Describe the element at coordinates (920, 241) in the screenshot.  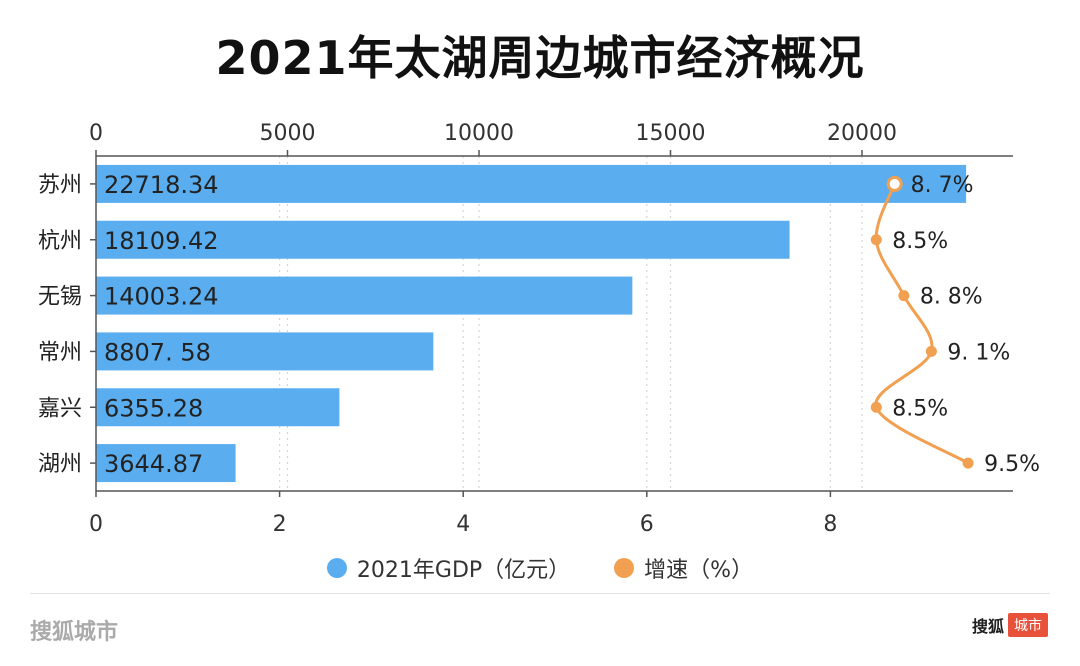
I see `growth-value-label-1: 8.5%` at that location.